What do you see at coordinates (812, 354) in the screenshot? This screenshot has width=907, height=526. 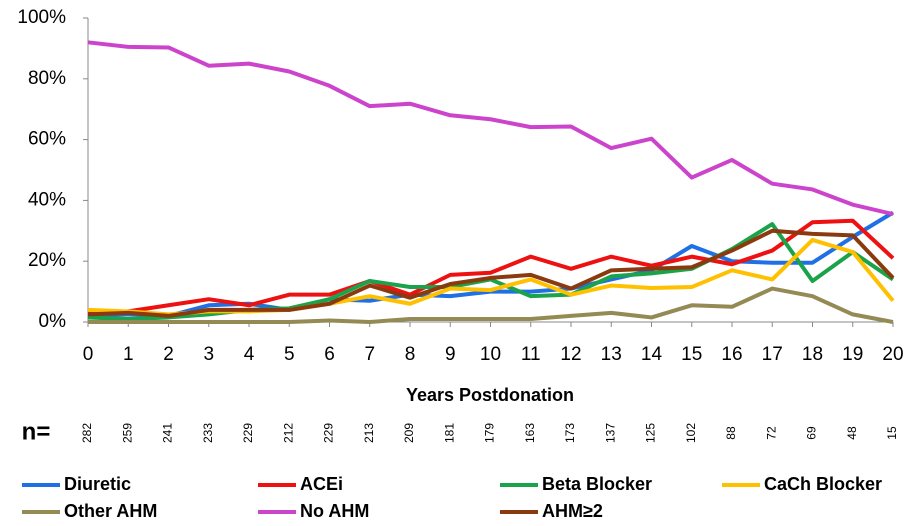 I see `x-tick-label: 18` at bounding box center [812, 354].